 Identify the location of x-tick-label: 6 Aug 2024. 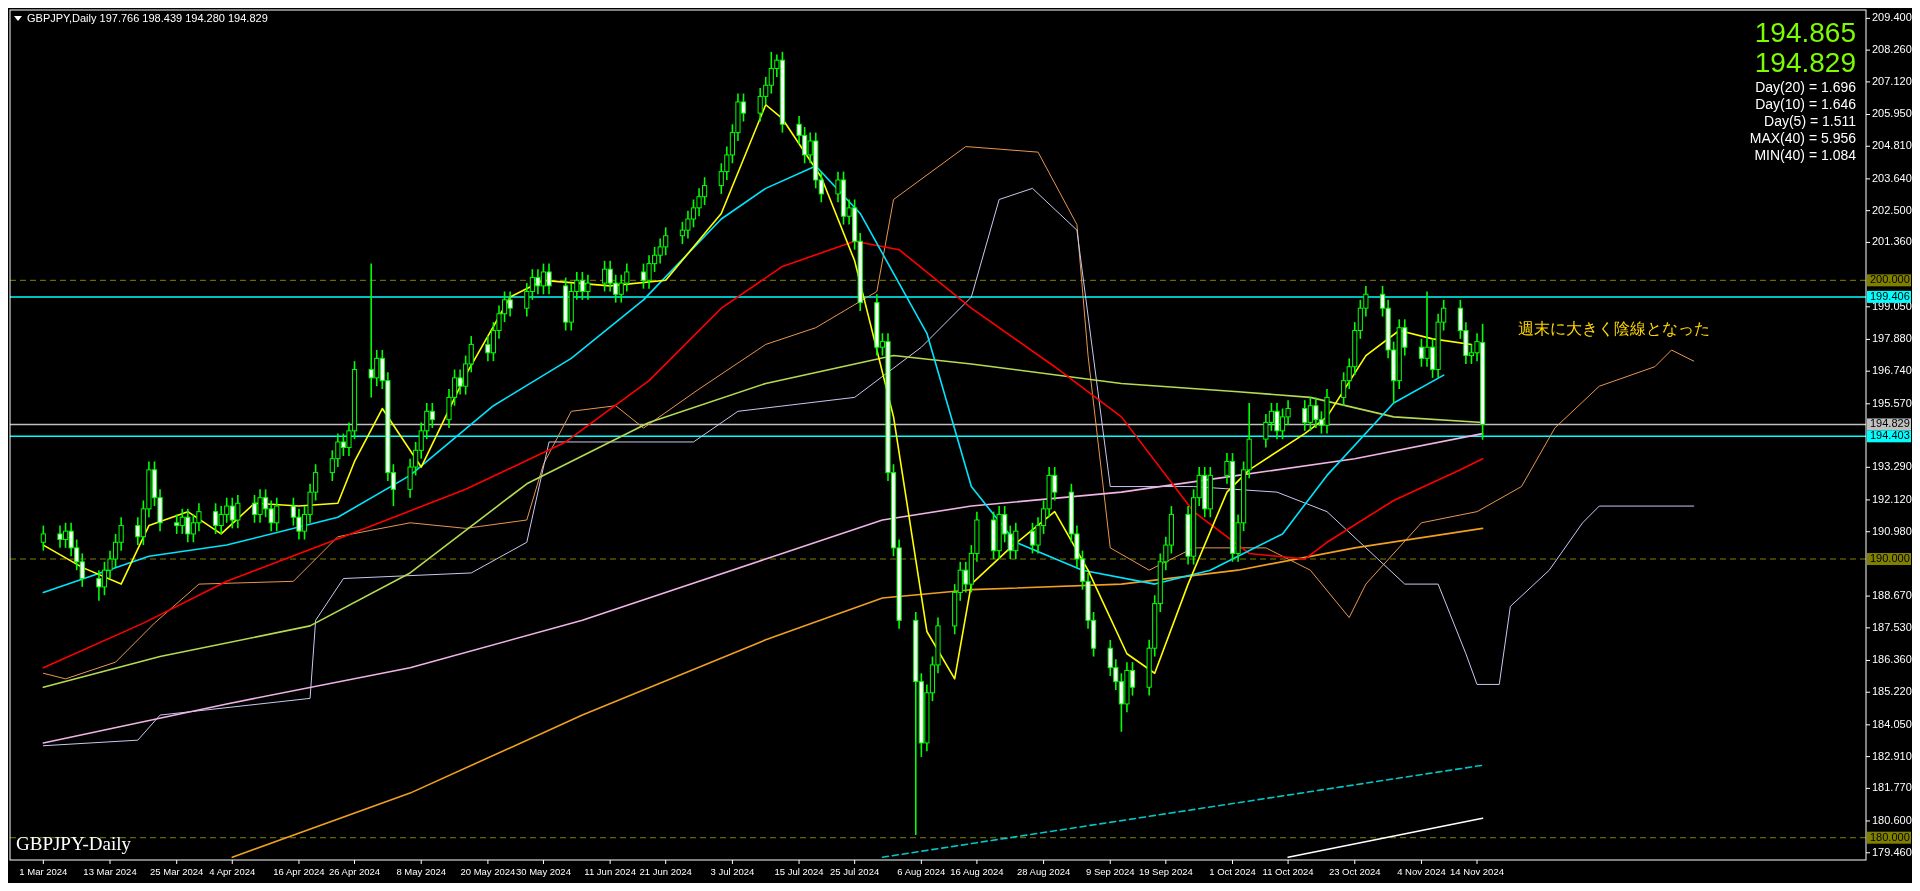
(921, 871).